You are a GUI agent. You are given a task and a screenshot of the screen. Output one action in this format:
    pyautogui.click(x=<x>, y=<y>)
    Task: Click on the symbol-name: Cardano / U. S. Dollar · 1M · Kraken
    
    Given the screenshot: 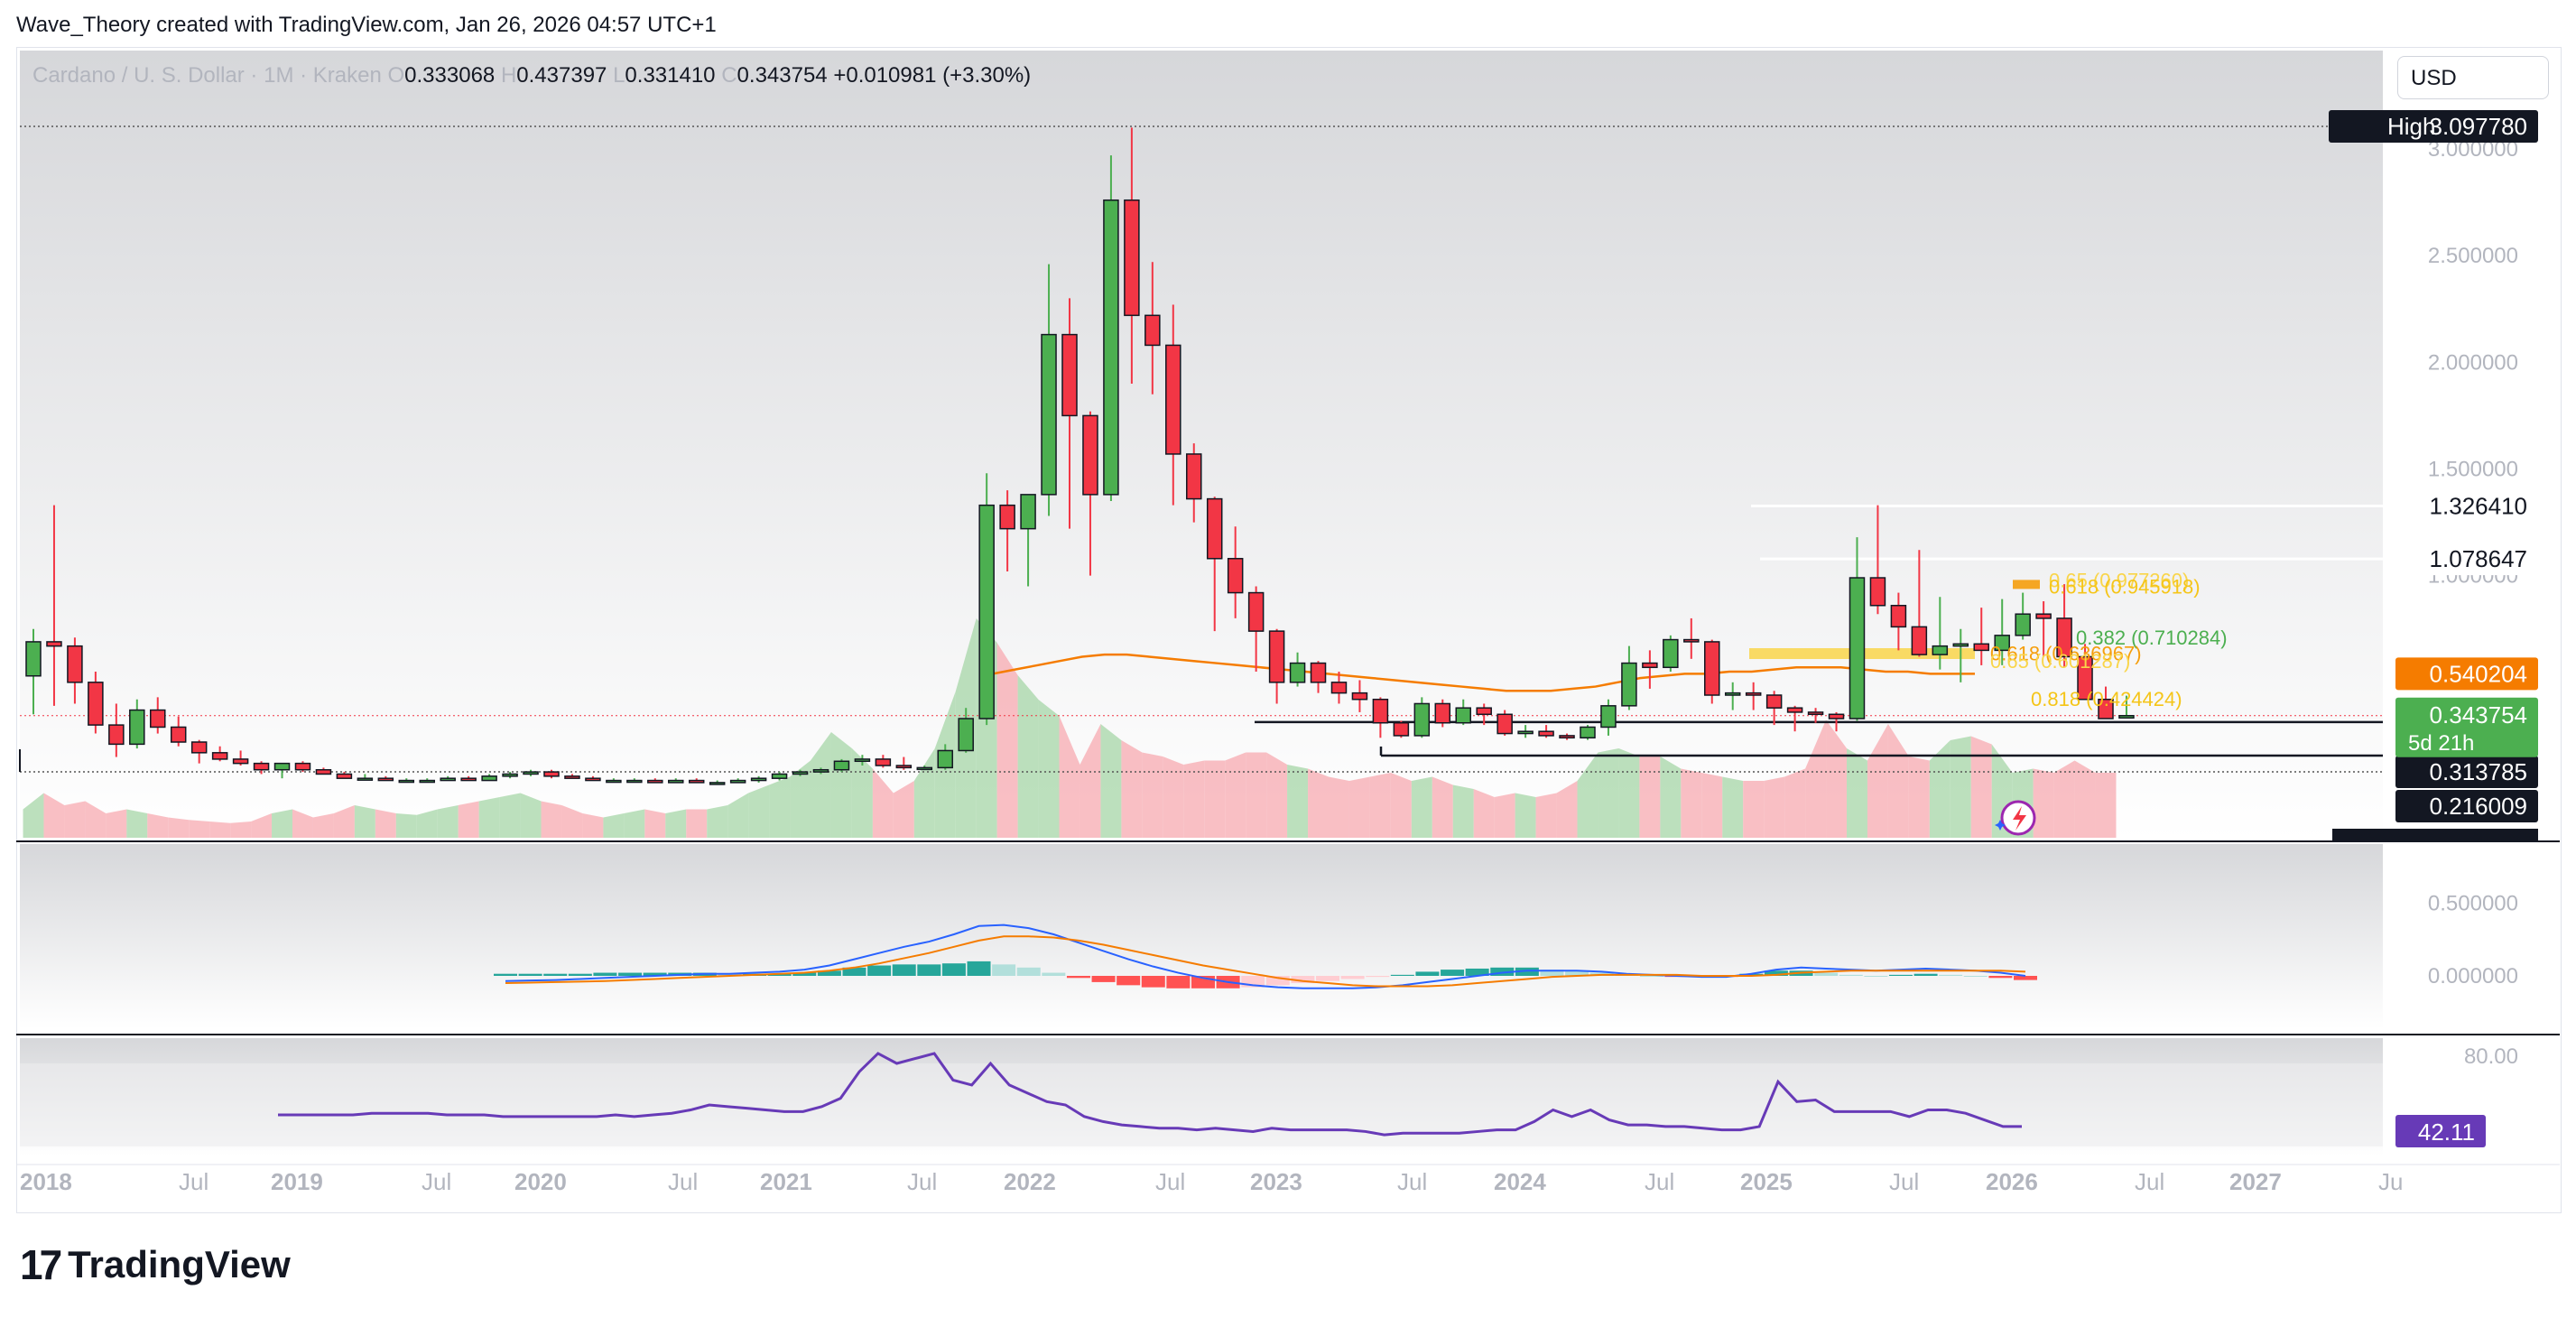 What is the action you would take?
    pyautogui.click(x=207, y=76)
    